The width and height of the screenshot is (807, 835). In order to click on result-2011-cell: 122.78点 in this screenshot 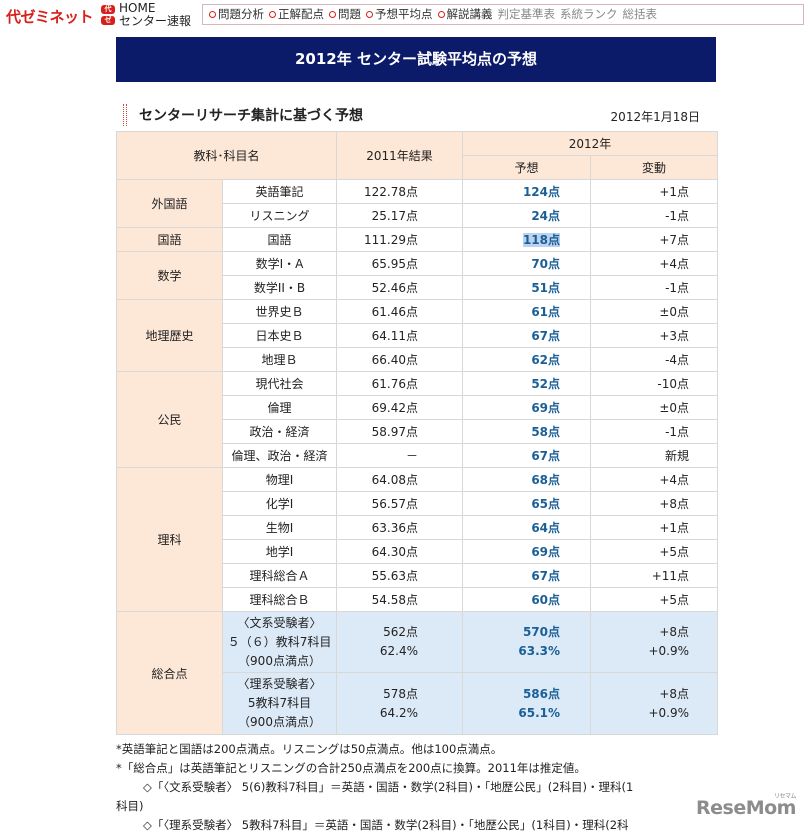, I will do `click(400, 191)`.